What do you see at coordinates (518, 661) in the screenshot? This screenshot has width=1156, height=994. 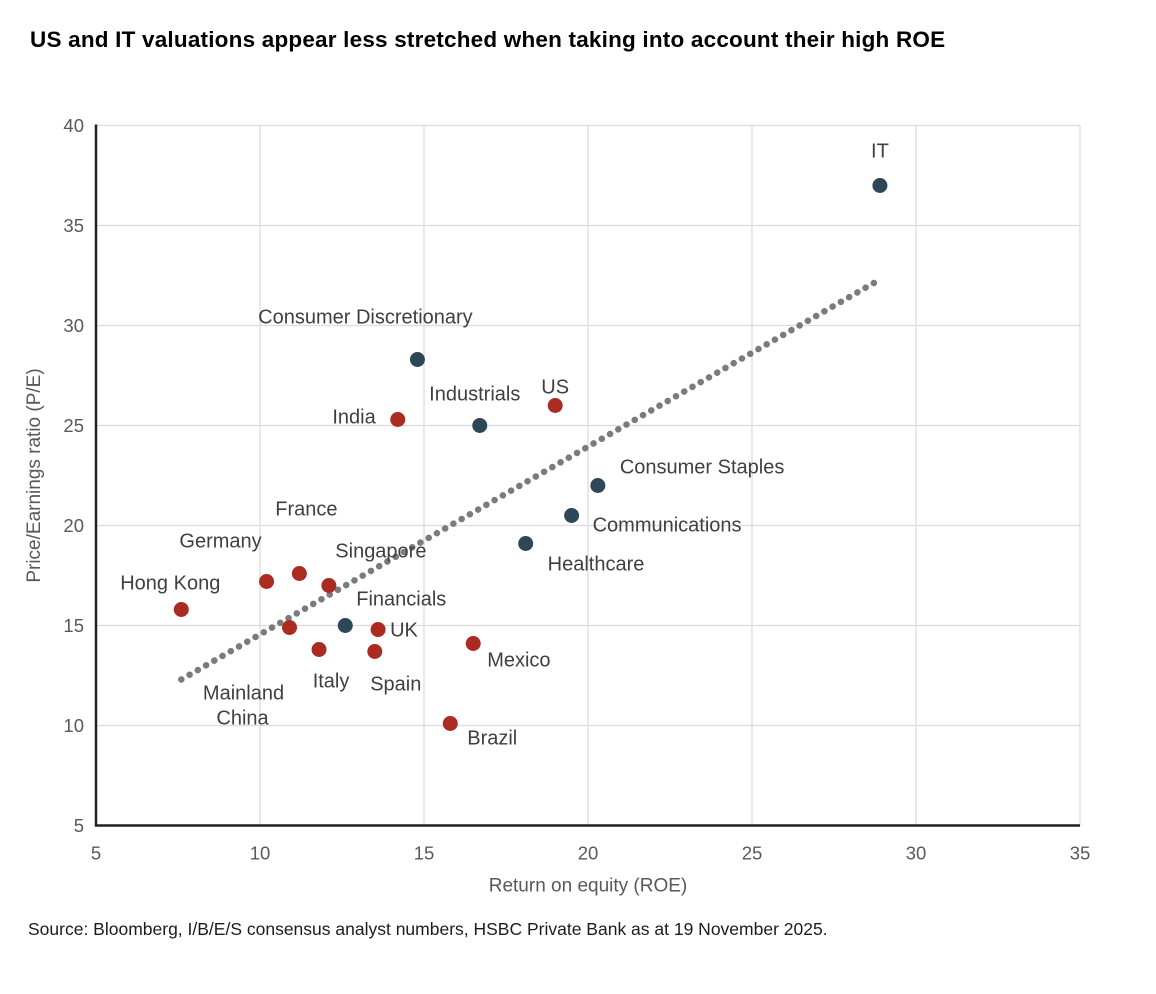 I see `point-label-mexico: Mexico` at bounding box center [518, 661].